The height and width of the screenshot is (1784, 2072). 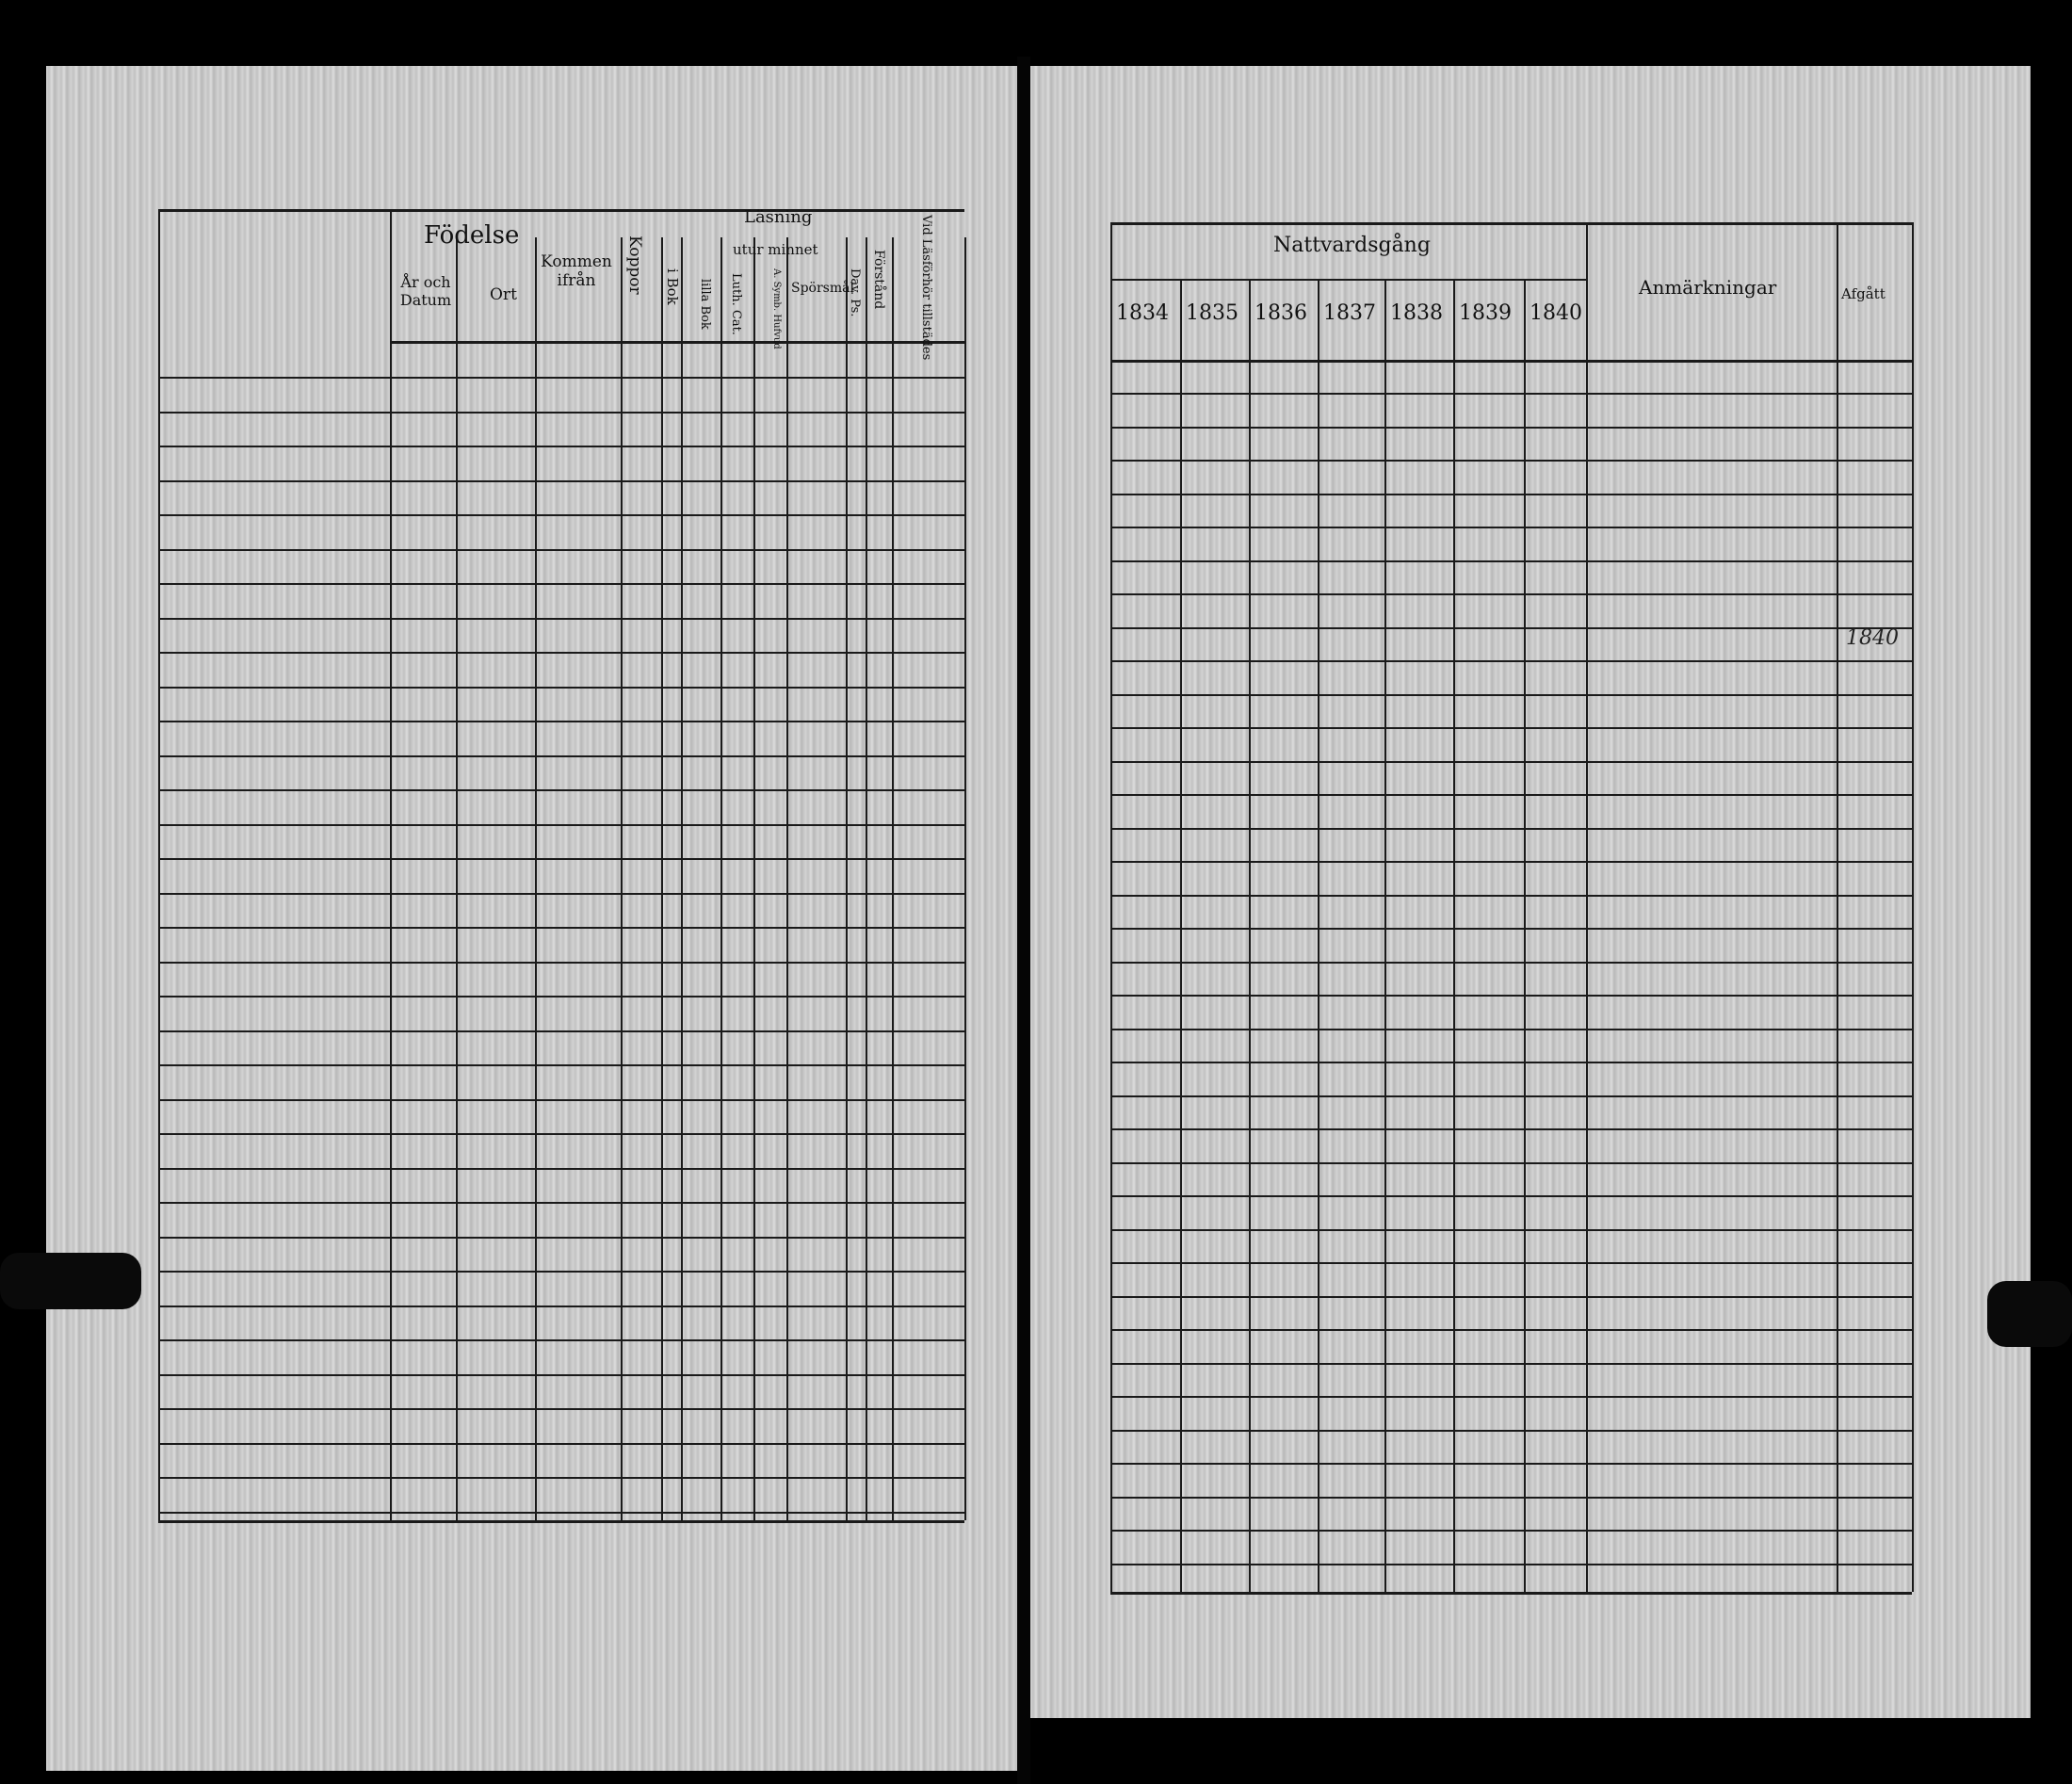 I want to click on header-vid-lasforhor: Vid Läsförhör tillstädes, so click(x=926, y=288).